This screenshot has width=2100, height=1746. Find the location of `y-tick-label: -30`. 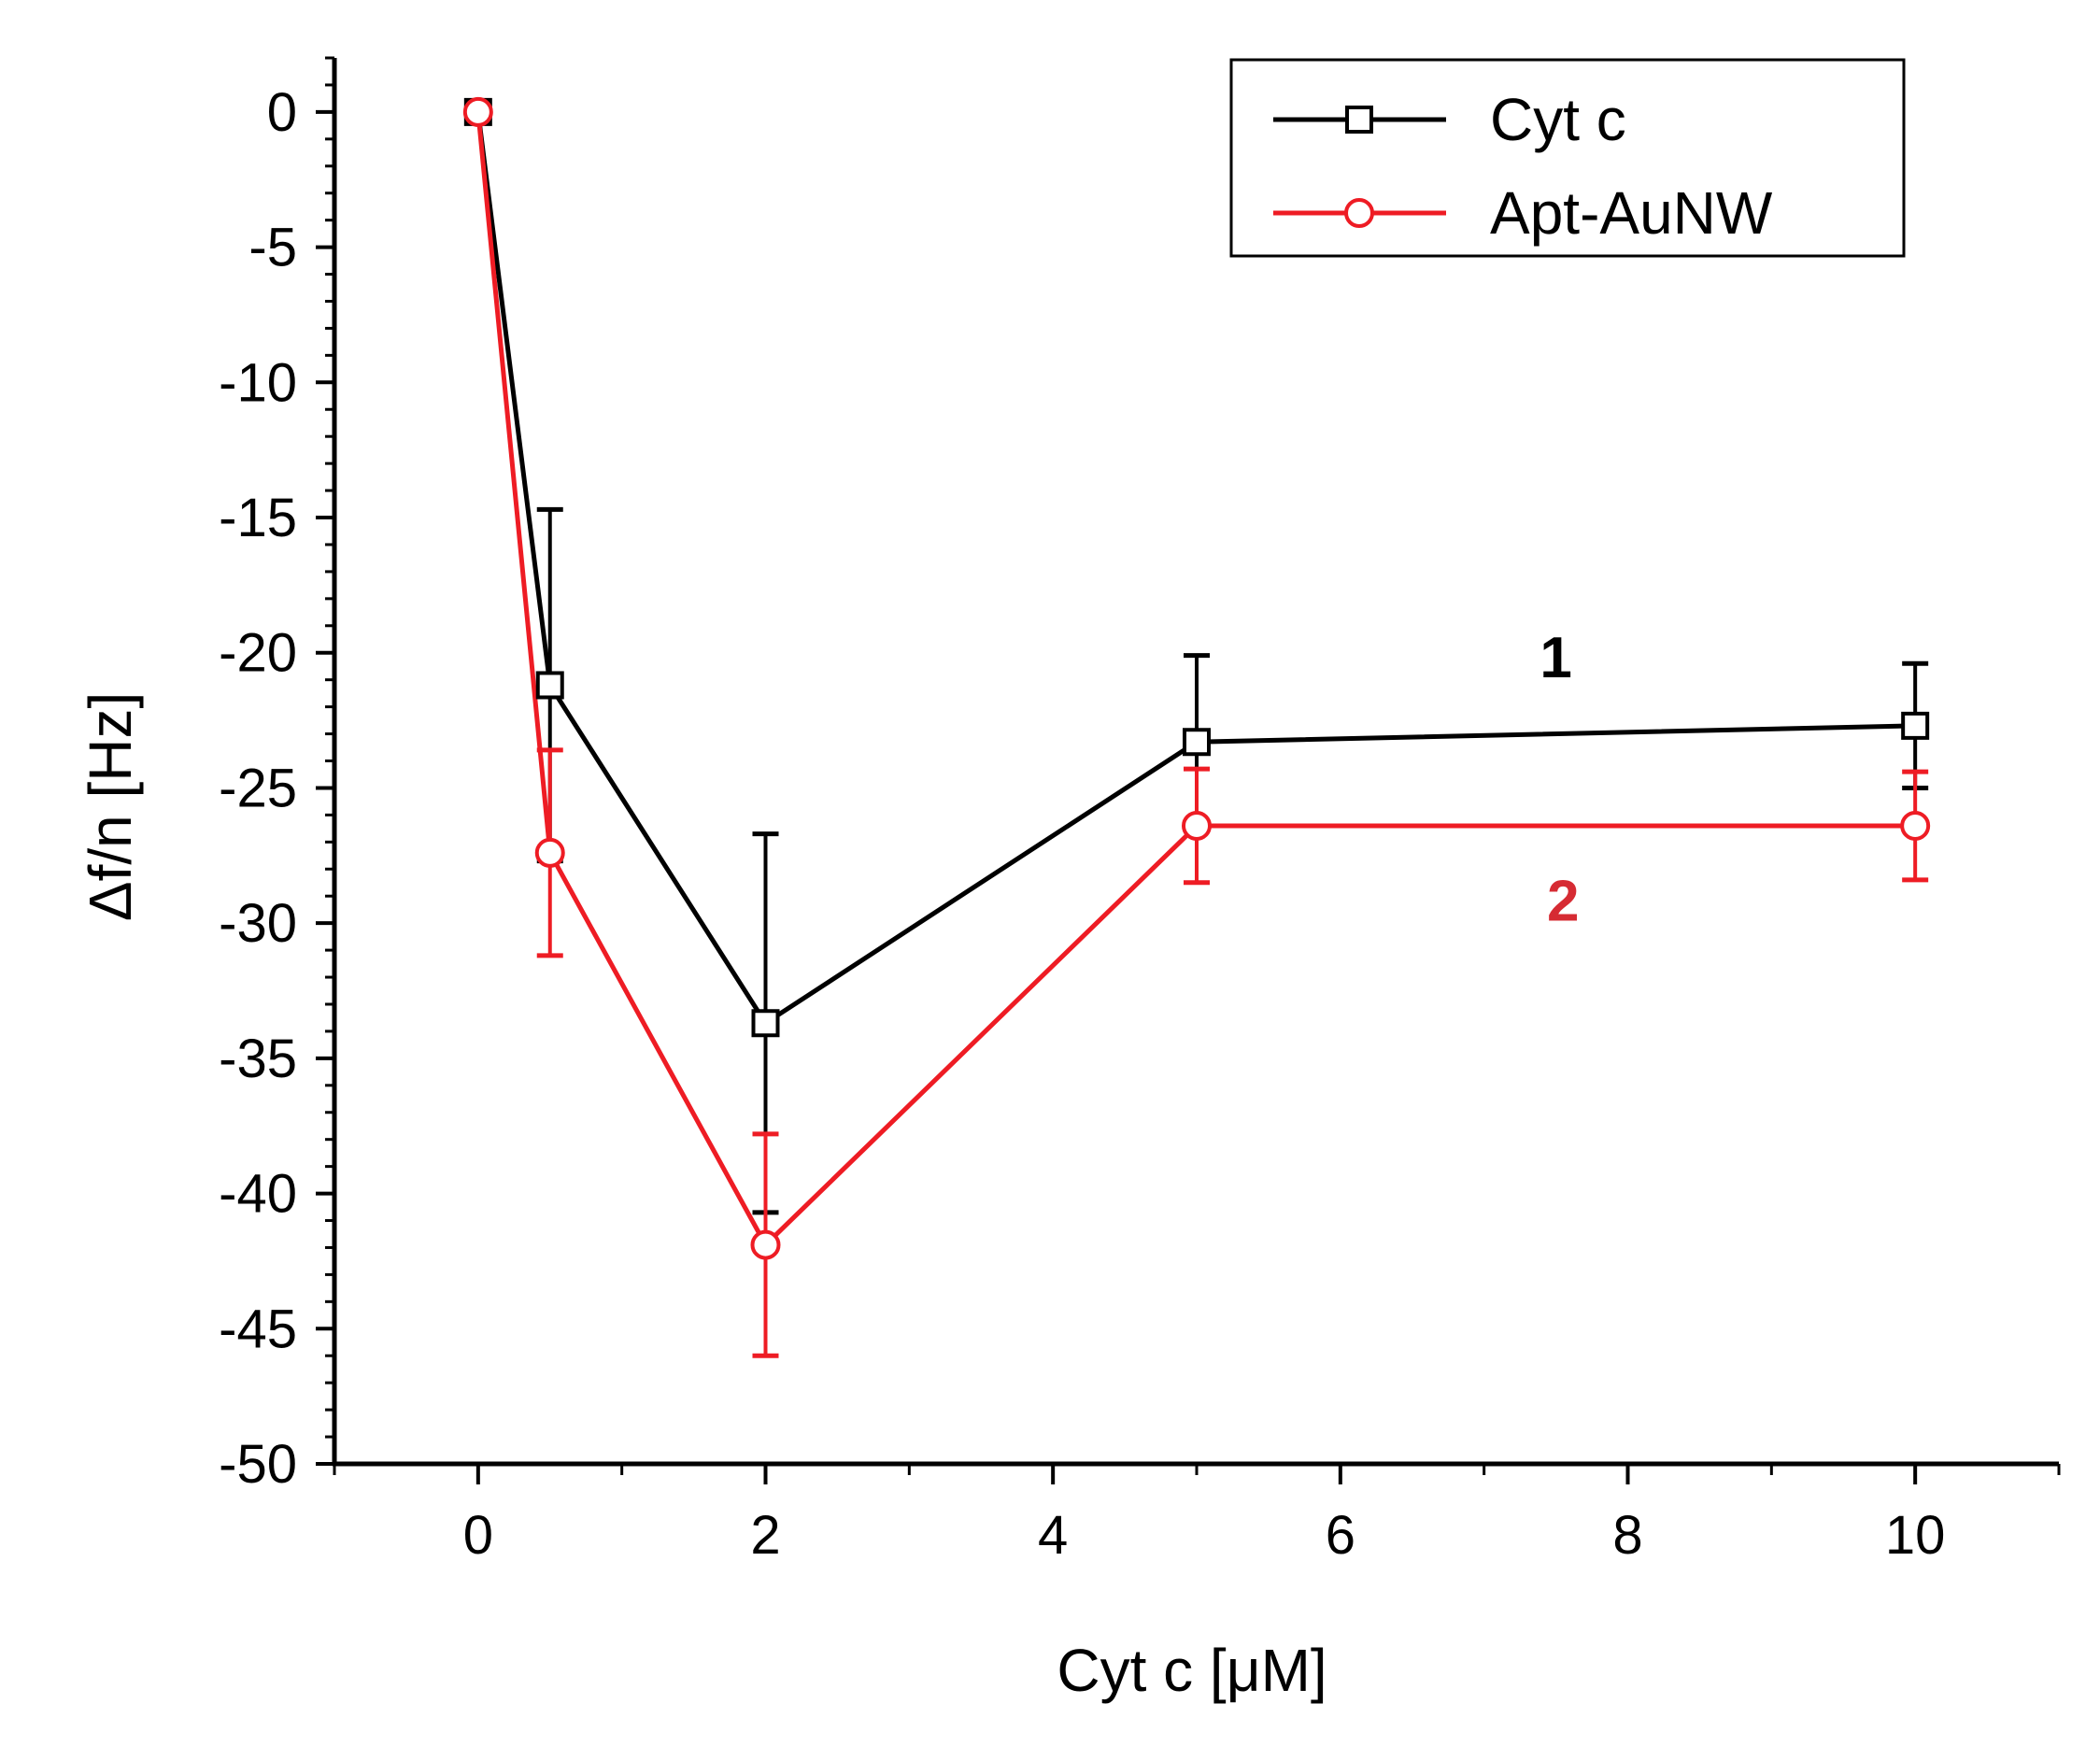

y-tick-label: -30 is located at coordinates (258, 923).